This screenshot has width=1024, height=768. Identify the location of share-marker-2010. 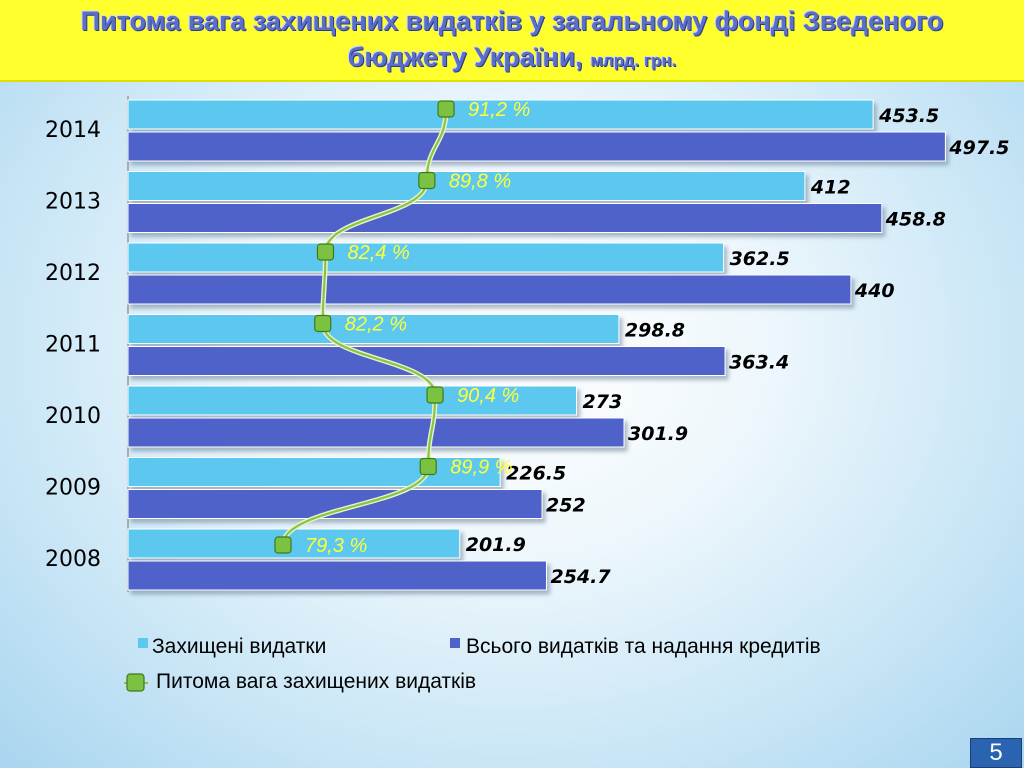
(435, 395).